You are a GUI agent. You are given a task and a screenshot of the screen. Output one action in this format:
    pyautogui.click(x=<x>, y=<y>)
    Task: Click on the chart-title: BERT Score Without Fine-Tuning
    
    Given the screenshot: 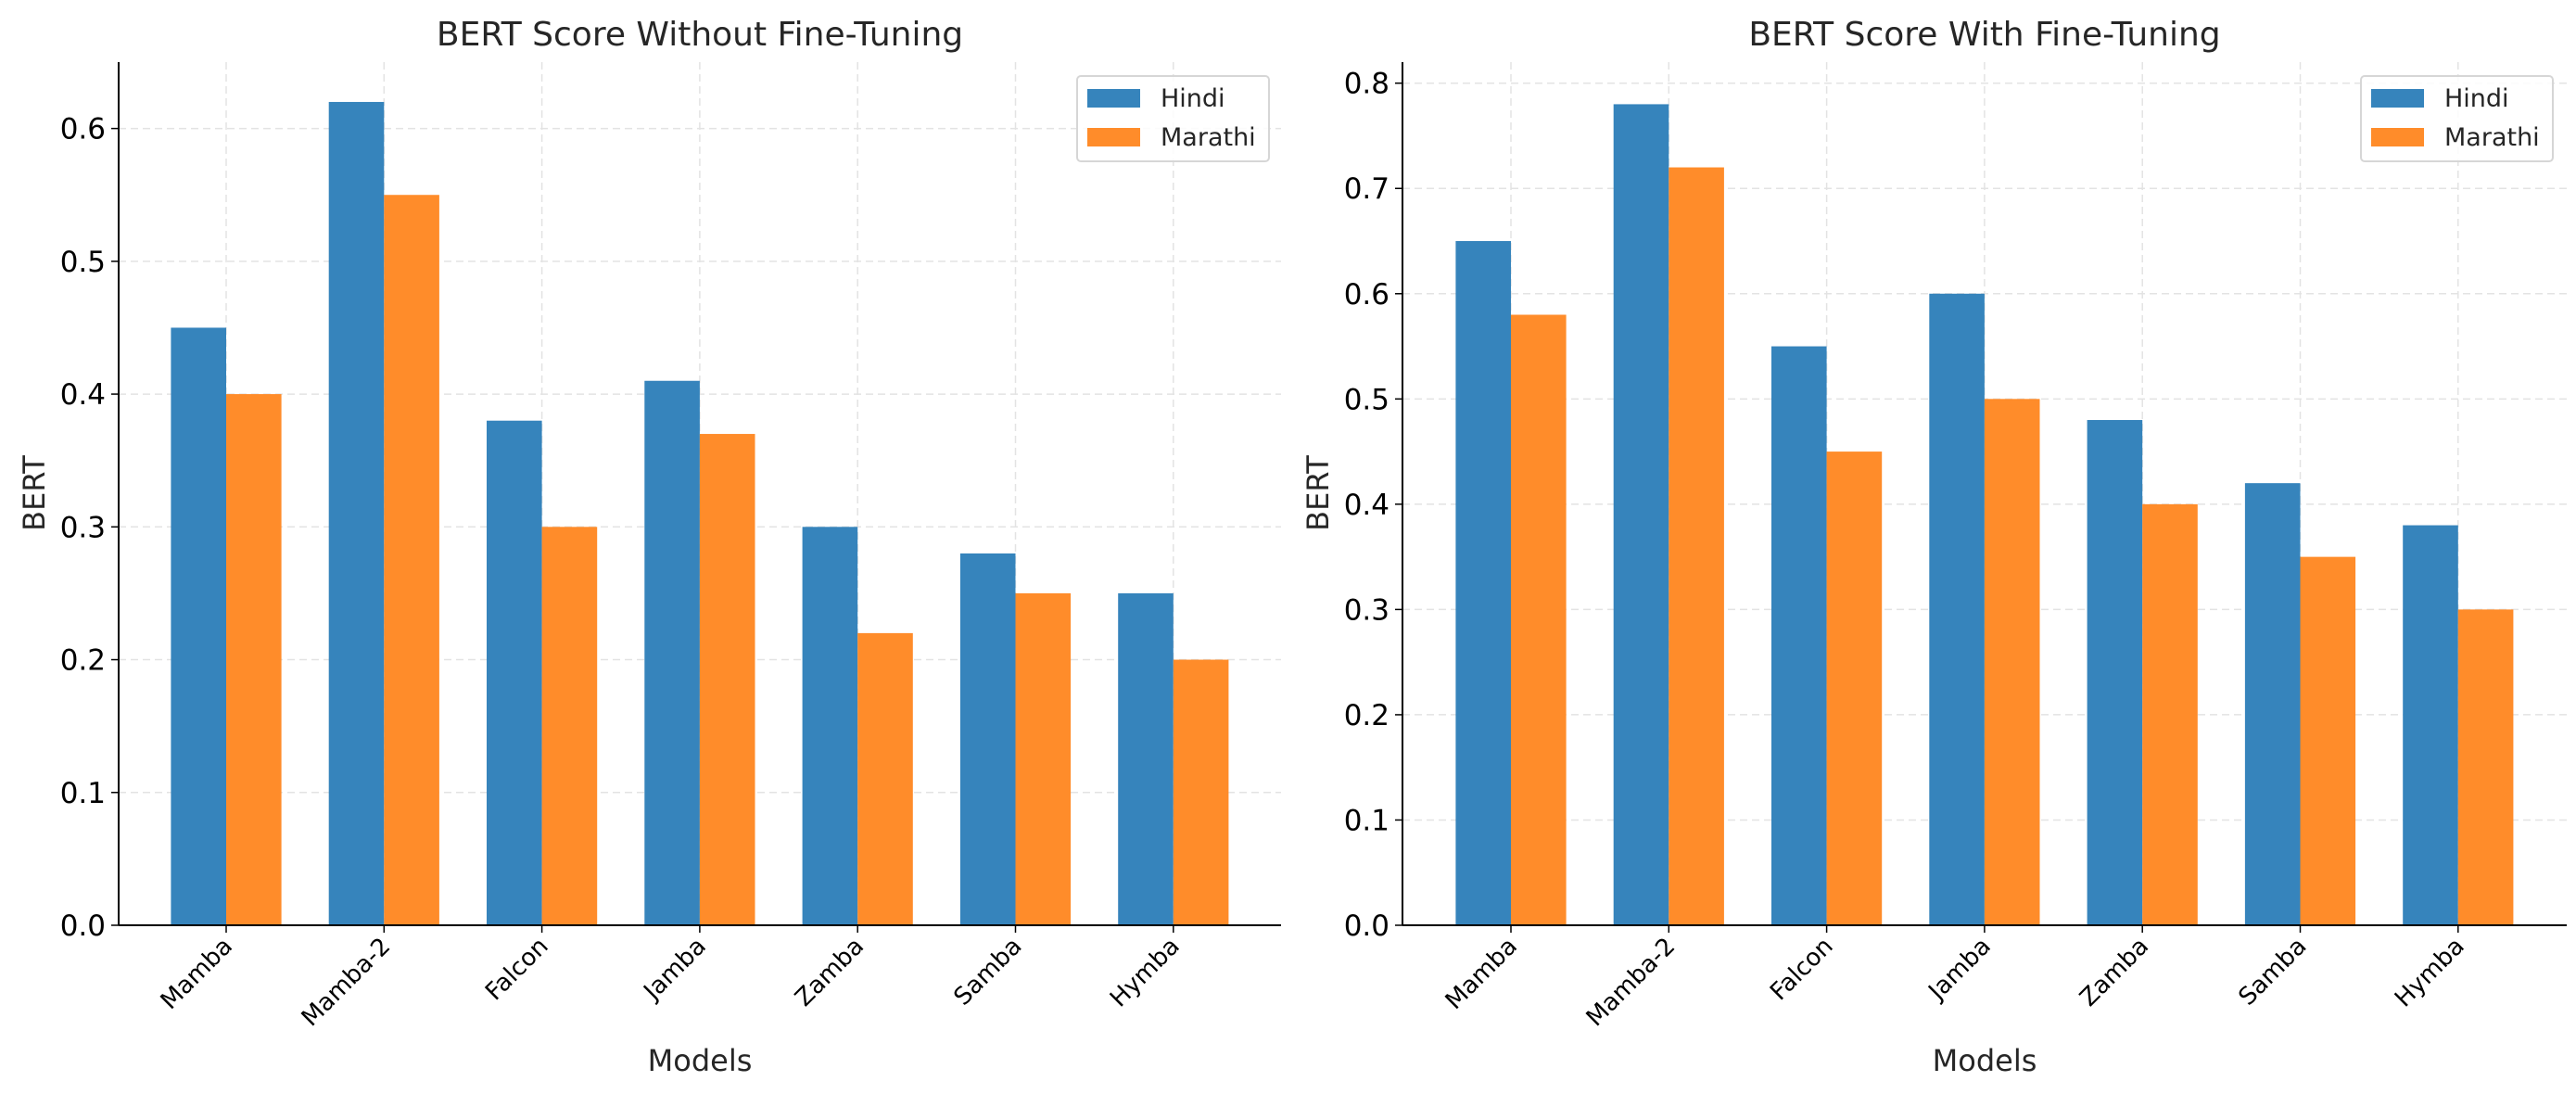 What is the action you would take?
    pyautogui.click(x=700, y=35)
    